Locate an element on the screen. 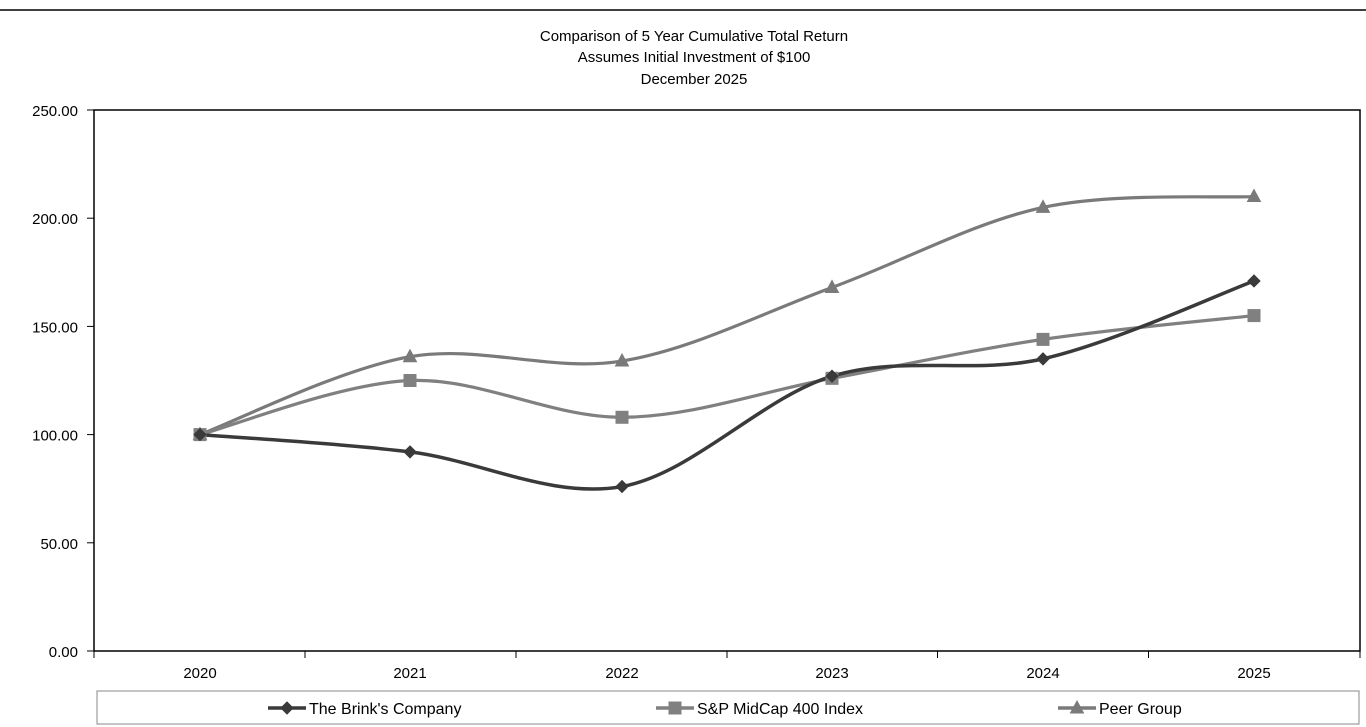 The height and width of the screenshot is (727, 1366). x-tick-label: 2025 is located at coordinates (1253, 673).